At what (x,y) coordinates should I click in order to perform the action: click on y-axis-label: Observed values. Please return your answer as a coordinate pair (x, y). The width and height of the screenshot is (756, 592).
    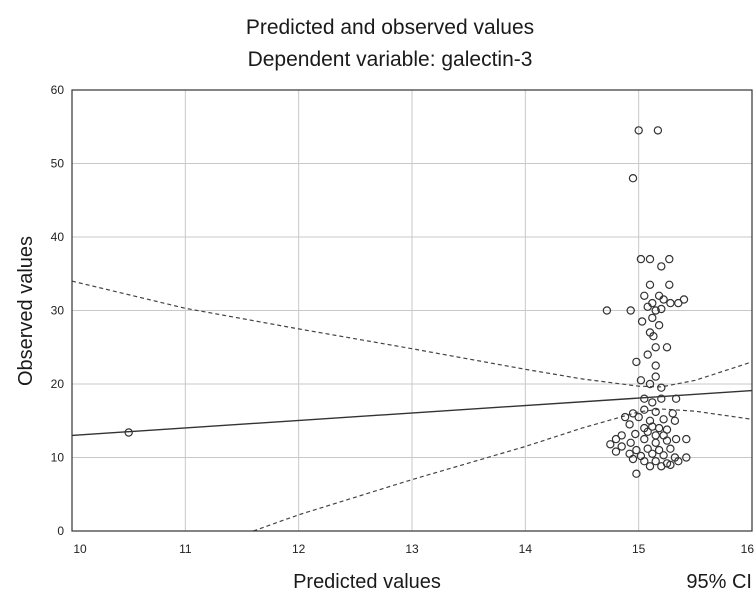
    Looking at the image, I should click on (26, 311).